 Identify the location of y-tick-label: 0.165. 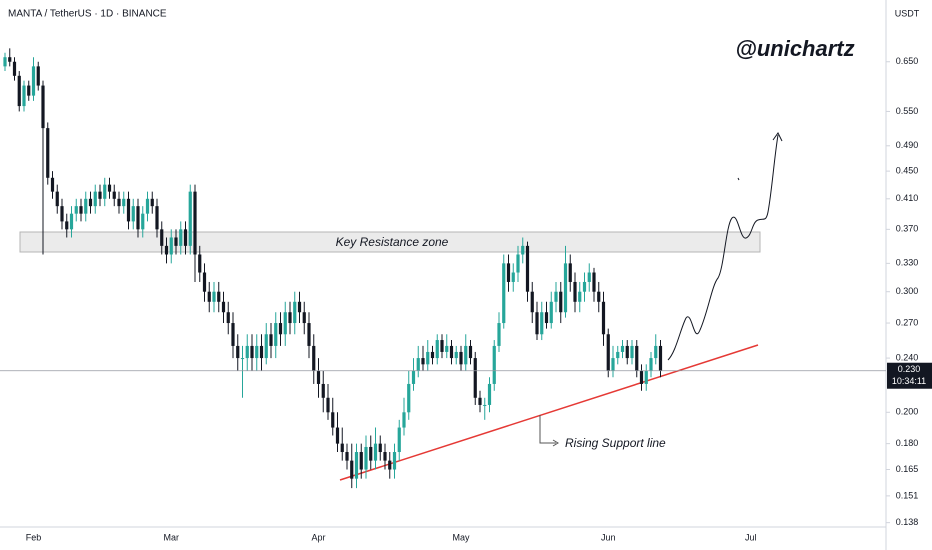
(907, 469).